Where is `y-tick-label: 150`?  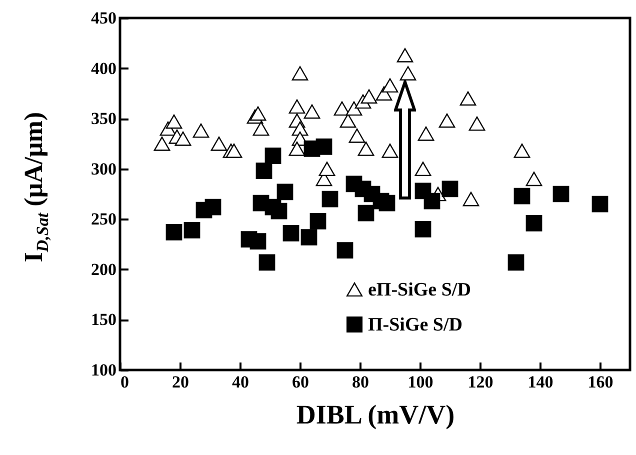 y-tick-label: 150 is located at coordinates (103, 320).